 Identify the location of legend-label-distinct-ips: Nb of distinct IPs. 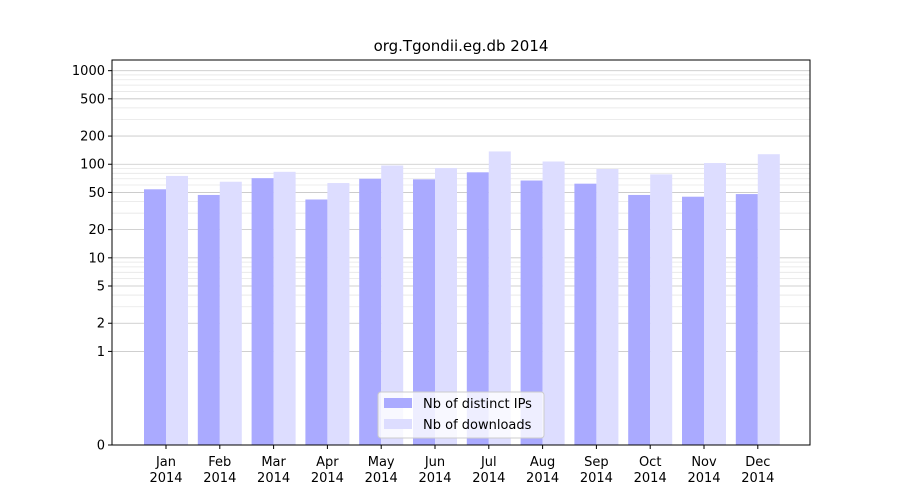
(477, 404).